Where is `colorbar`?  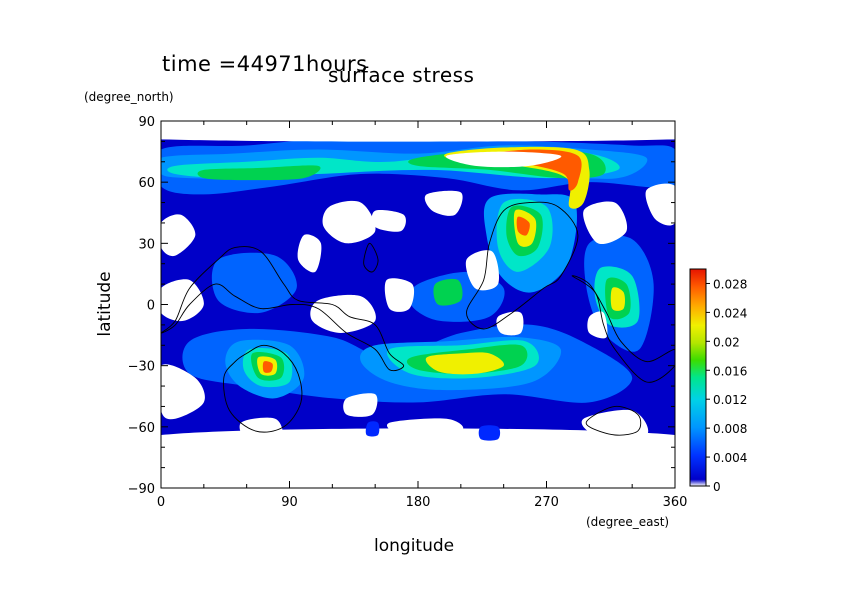 colorbar is located at coordinates (698, 377).